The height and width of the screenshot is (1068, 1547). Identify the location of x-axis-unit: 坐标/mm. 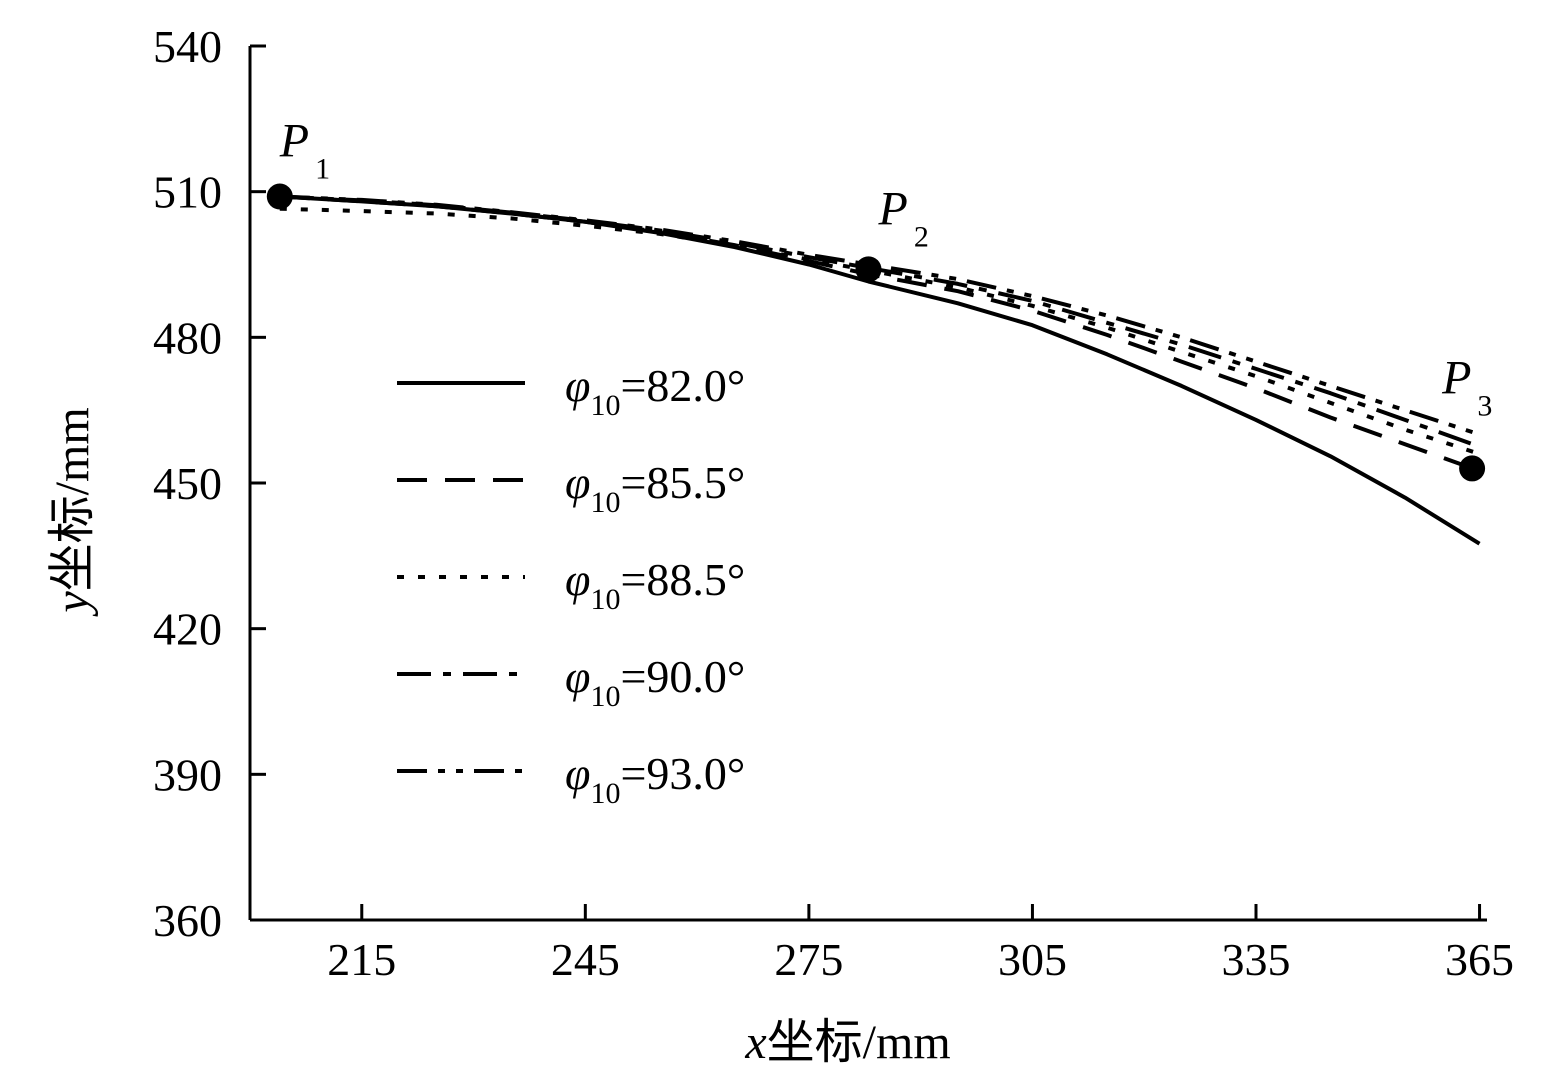
(859, 1042).